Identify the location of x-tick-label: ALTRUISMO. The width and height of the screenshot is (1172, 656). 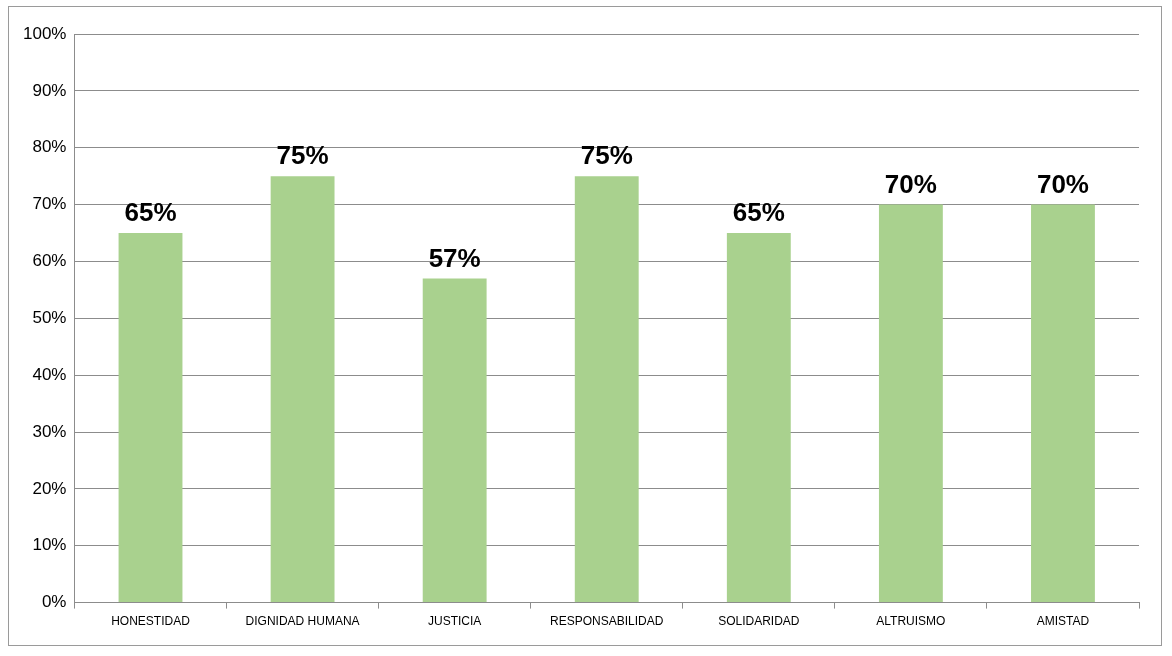
(911, 621).